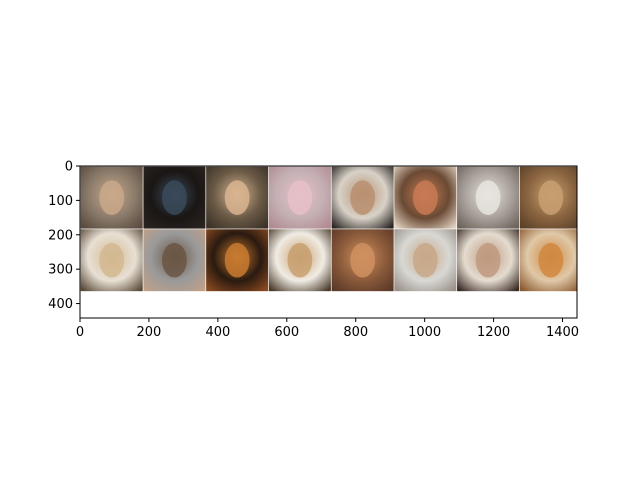 The image size is (640, 480). Describe the element at coordinates (355, 332) in the screenshot. I see `x-tick-label: 800` at that location.